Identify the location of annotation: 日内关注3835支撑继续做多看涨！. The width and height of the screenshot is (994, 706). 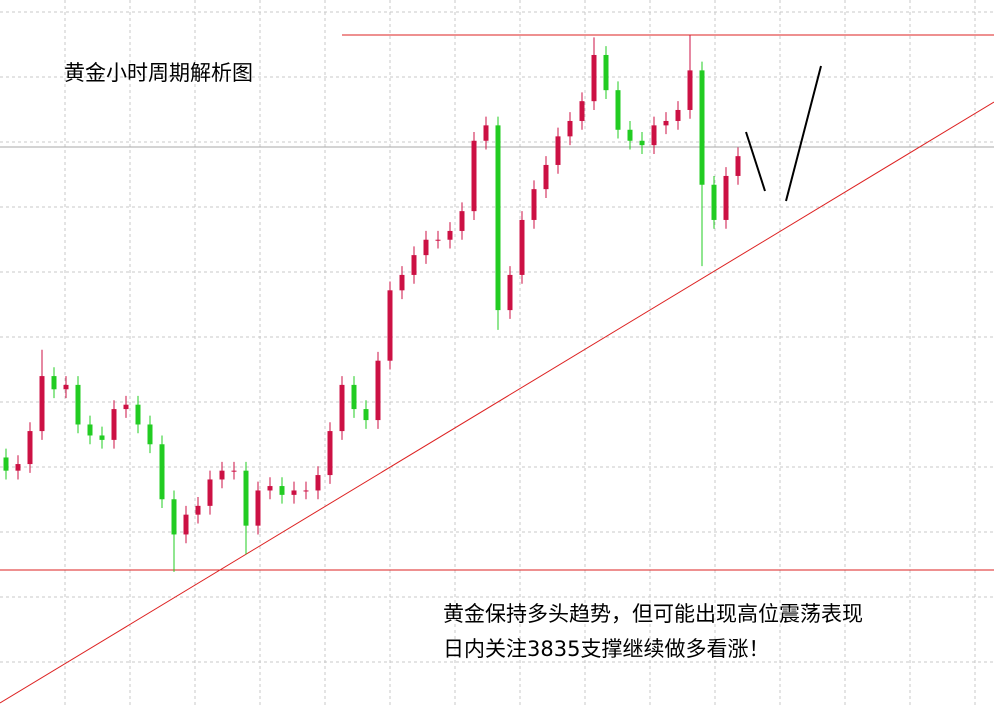
(606, 649).